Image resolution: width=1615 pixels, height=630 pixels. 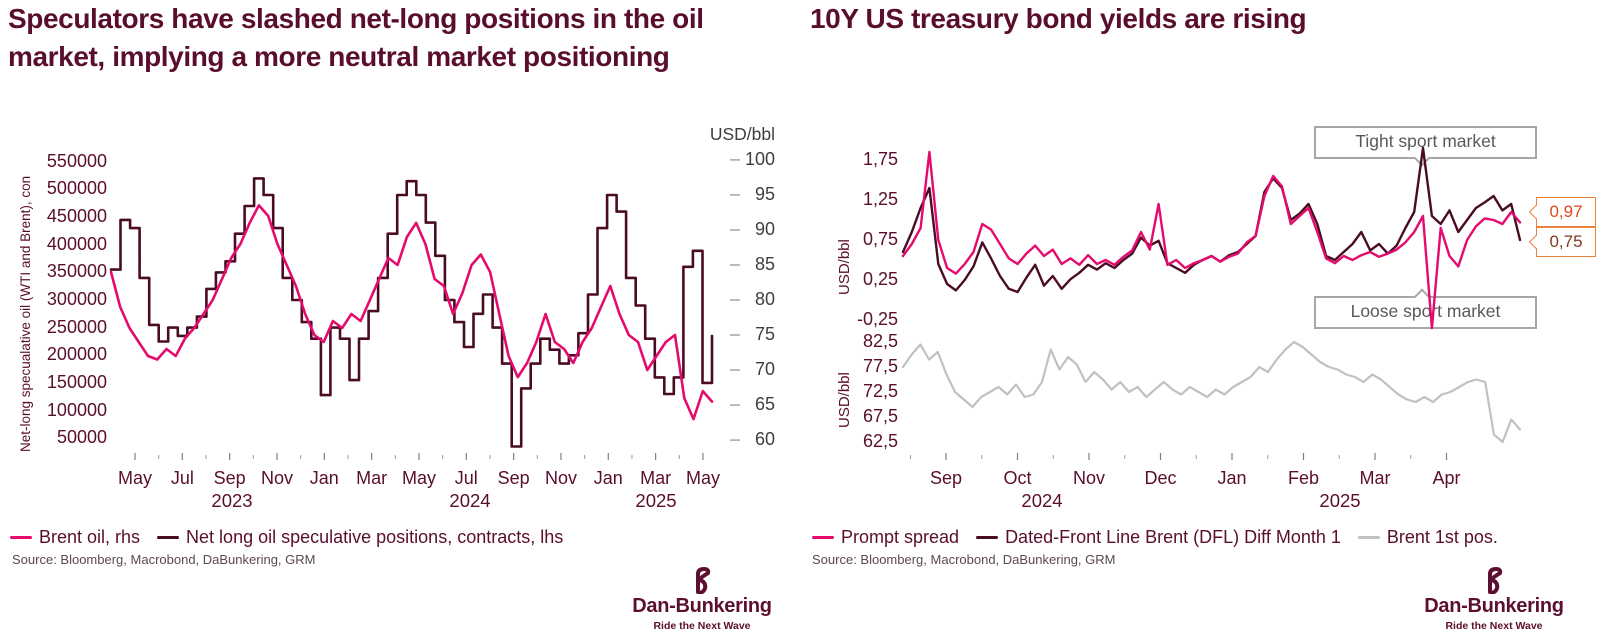 I want to click on y-tick-label: 400000, so click(x=76, y=243).